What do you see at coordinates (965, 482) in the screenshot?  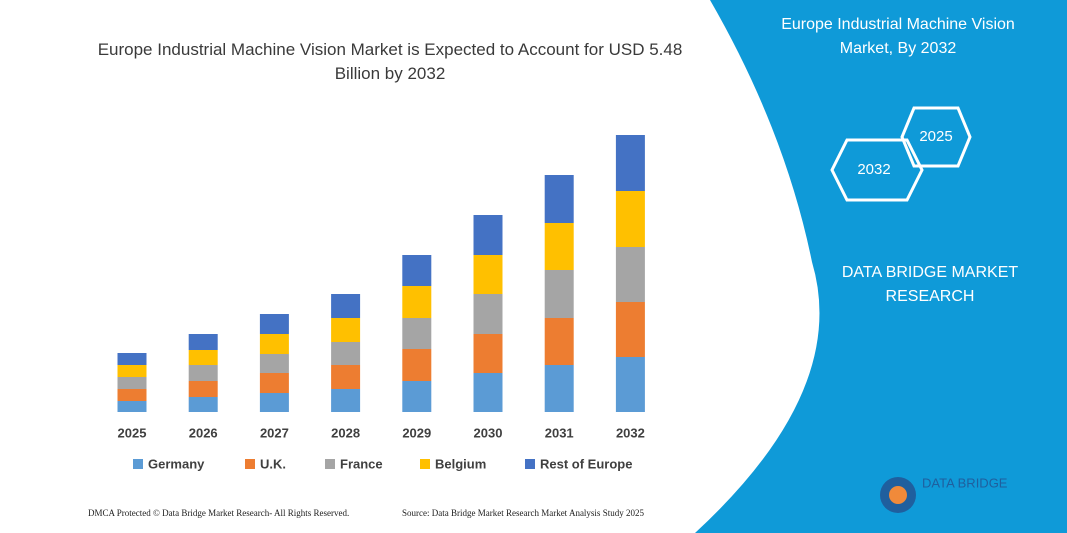 I see `logo-text: DATA BRIDGE` at bounding box center [965, 482].